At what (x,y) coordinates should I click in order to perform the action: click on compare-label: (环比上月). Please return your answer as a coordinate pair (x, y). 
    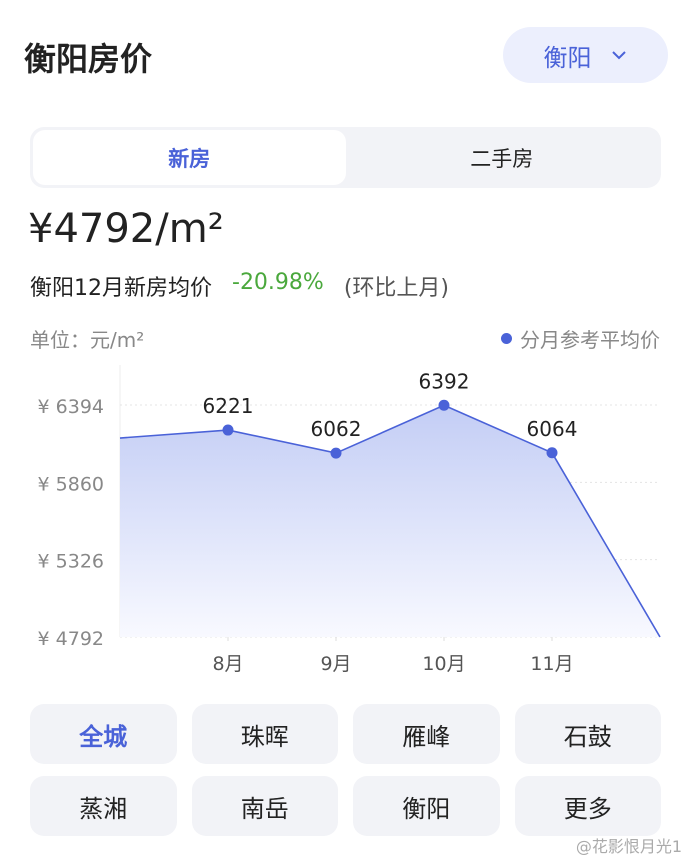
    Looking at the image, I should click on (396, 288).